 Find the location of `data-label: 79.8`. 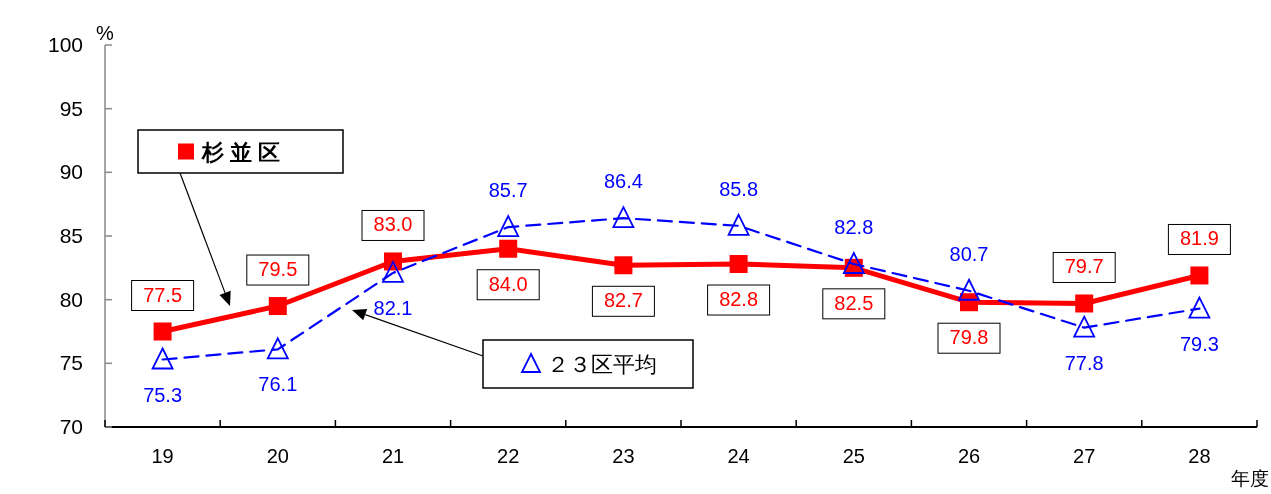

data-label: 79.8 is located at coordinates (969, 337).